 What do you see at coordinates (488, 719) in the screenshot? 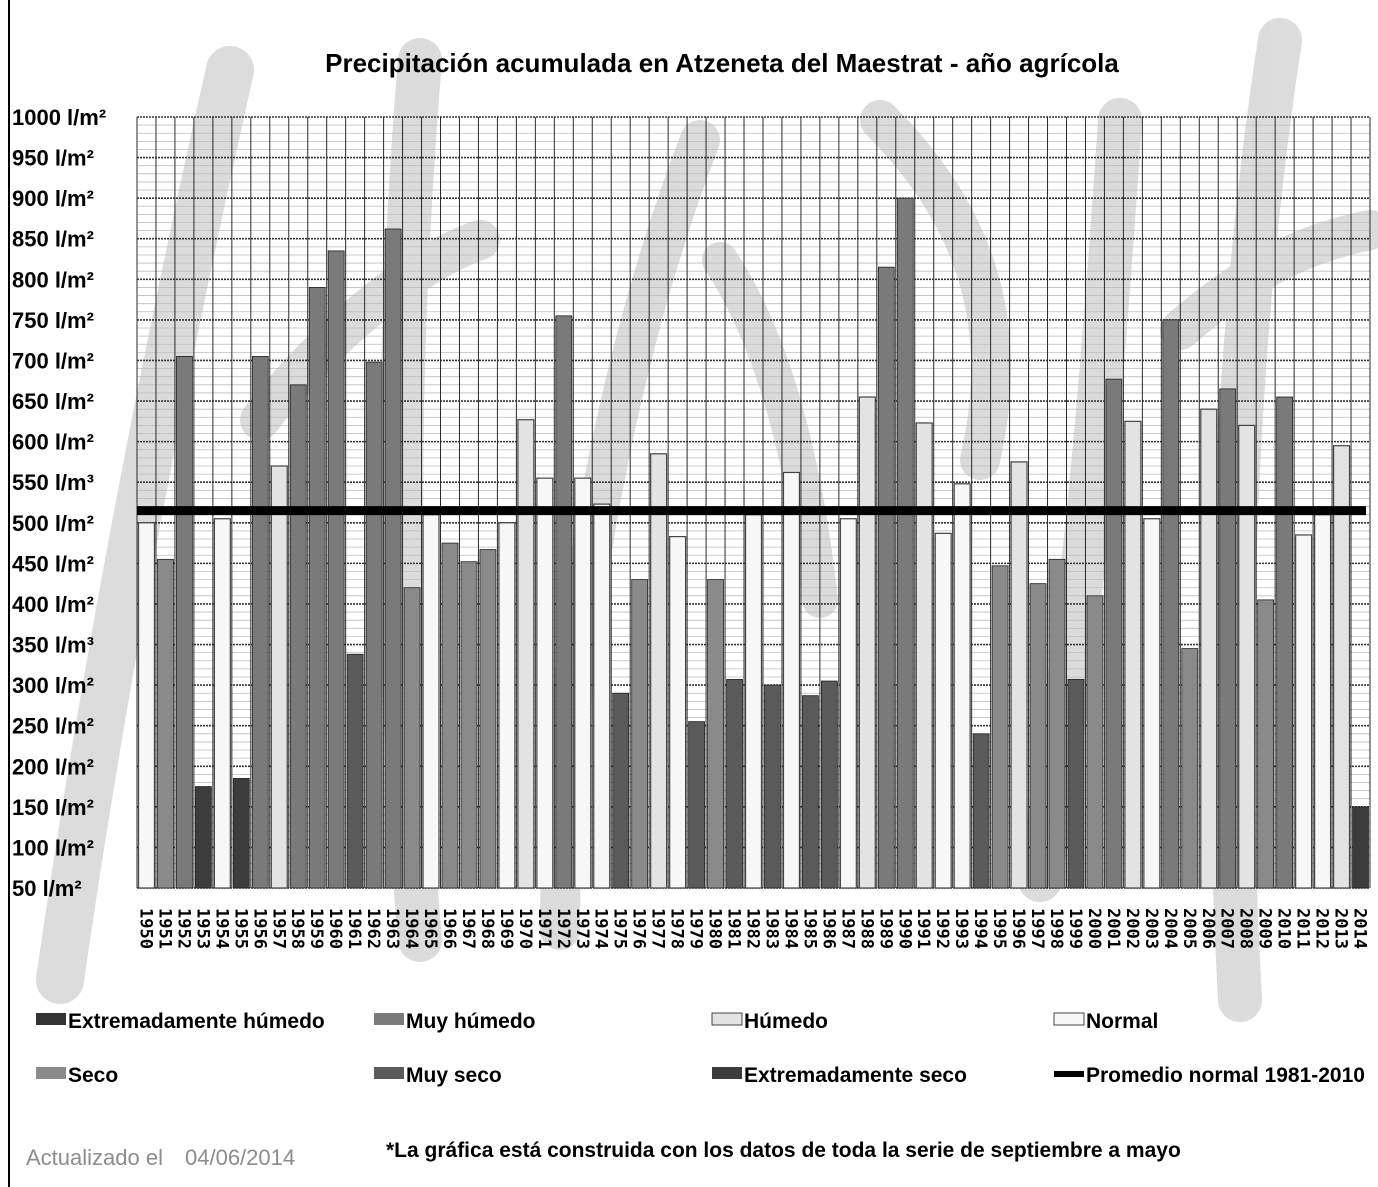
I see `bar-1968` at bounding box center [488, 719].